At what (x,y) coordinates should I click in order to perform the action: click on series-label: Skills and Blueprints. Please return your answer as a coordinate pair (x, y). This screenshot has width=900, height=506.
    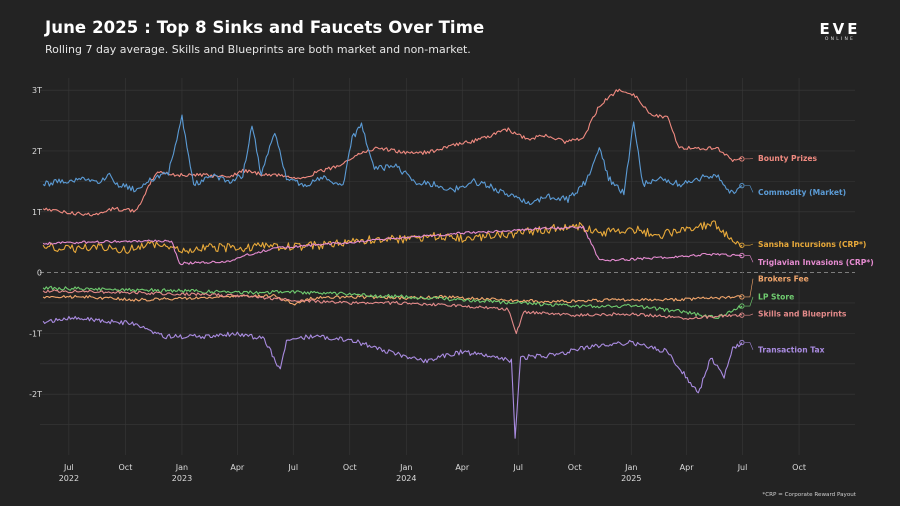
    Looking at the image, I should click on (802, 314).